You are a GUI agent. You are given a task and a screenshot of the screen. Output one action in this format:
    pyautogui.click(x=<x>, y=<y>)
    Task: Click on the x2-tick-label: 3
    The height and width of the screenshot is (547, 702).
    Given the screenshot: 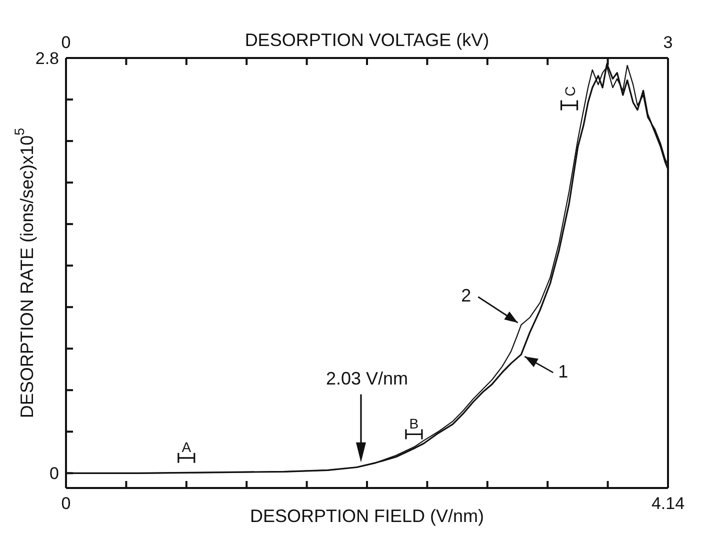 What is the action you would take?
    pyautogui.click(x=668, y=42)
    